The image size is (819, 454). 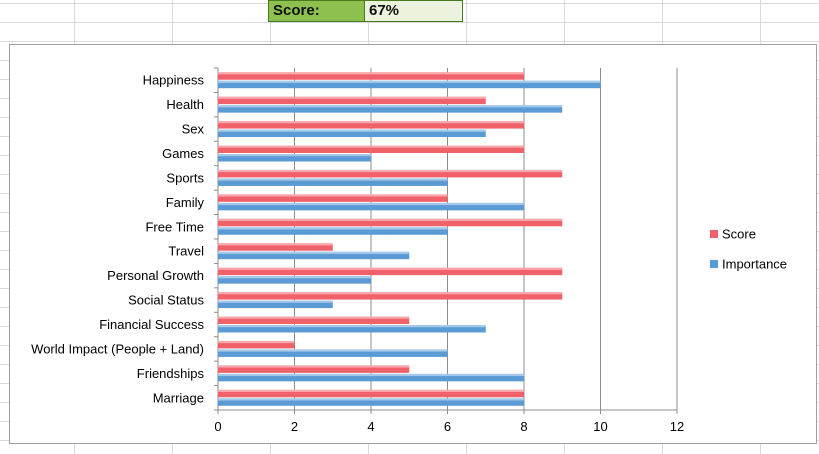 What do you see at coordinates (294, 426) in the screenshot?
I see `x-tick-label-2: 2` at bounding box center [294, 426].